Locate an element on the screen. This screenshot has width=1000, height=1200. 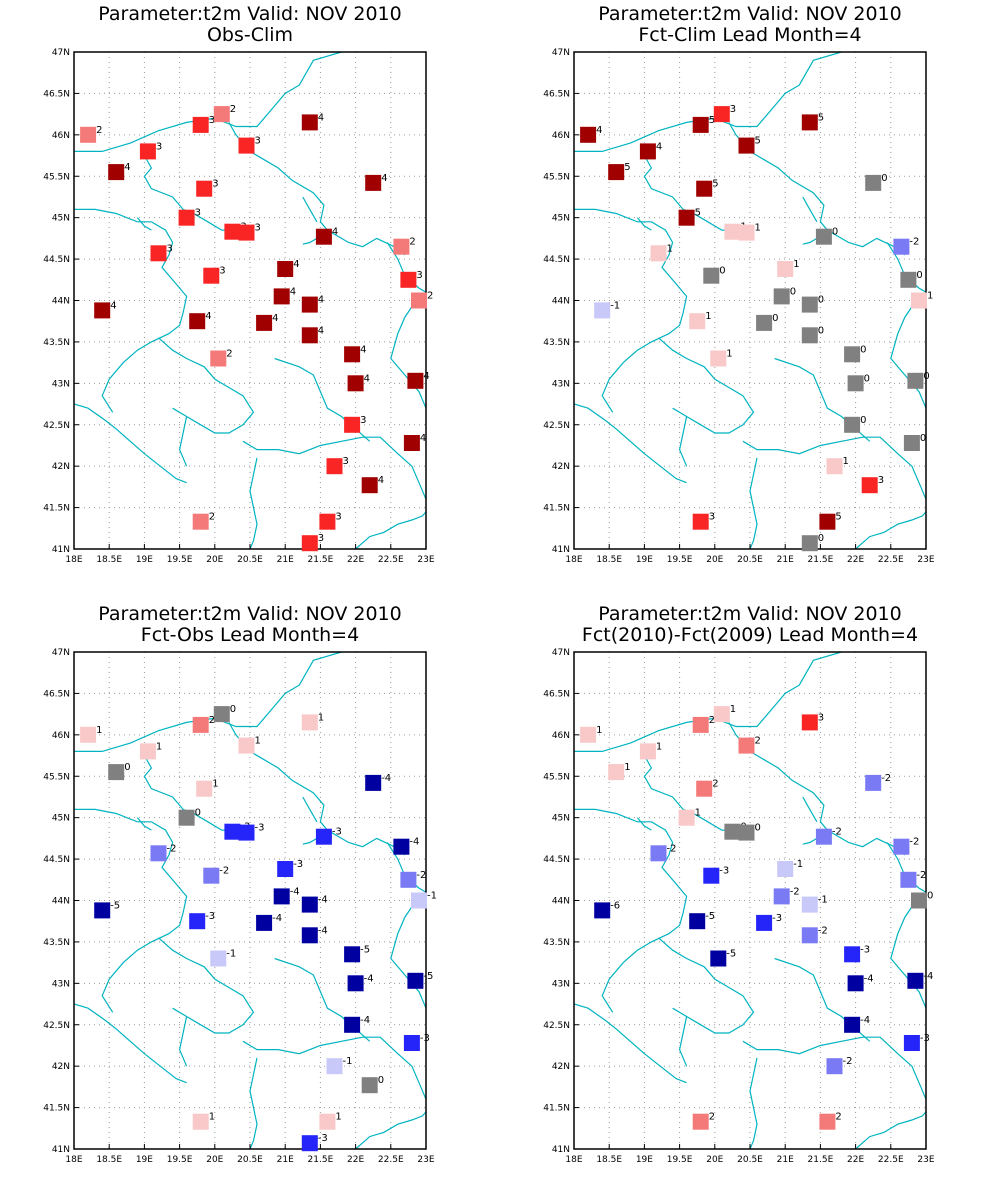
station-value-label: -2 is located at coordinates (837, 832).